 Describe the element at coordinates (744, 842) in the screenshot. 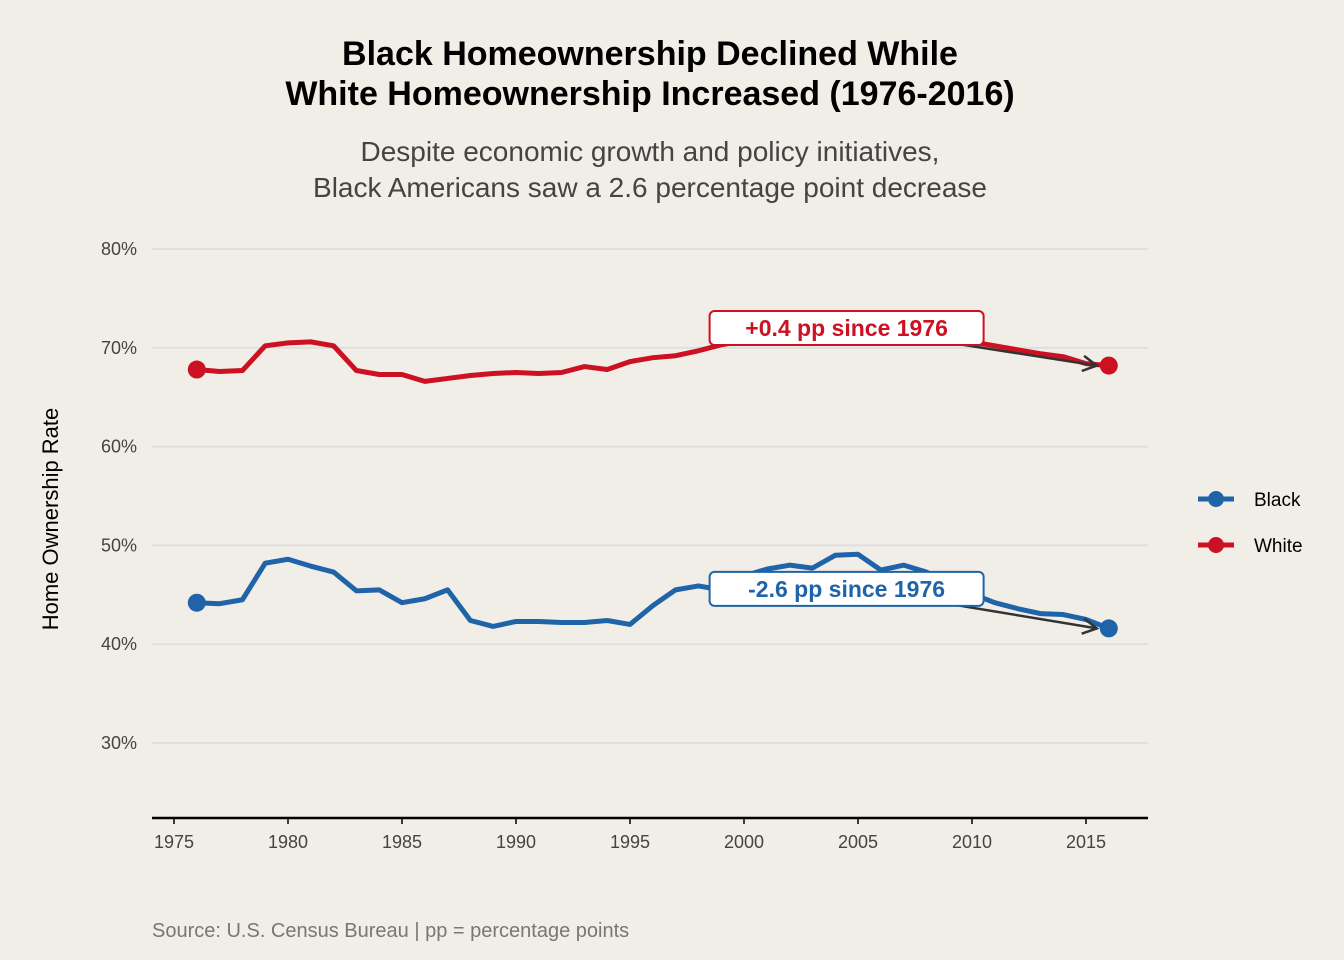

I see `x-tick-label: 2000` at that location.